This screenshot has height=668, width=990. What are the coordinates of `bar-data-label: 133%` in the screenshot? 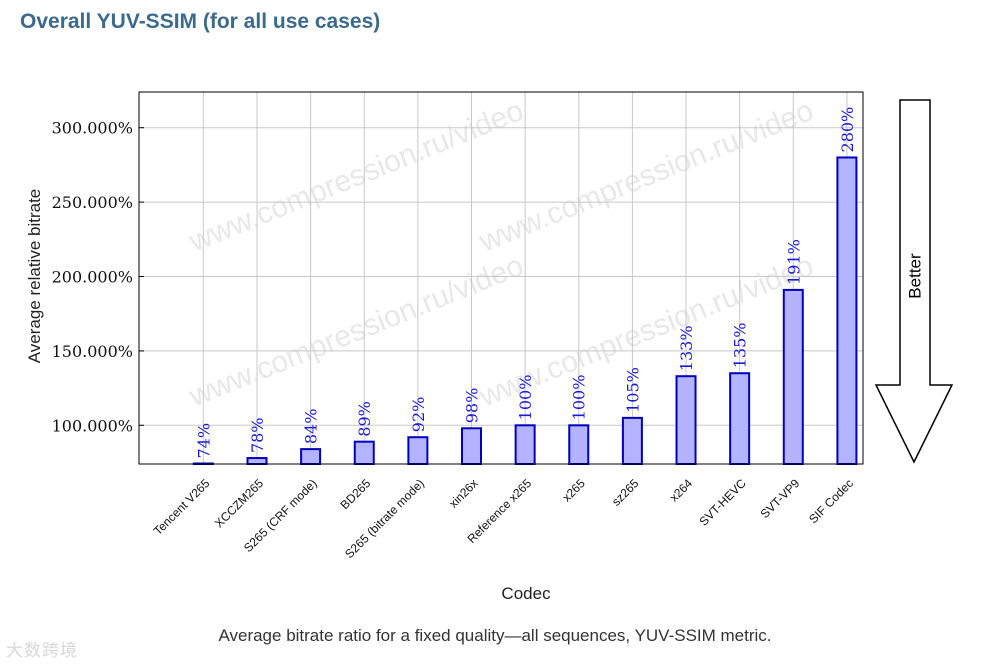 It's located at (686, 348).